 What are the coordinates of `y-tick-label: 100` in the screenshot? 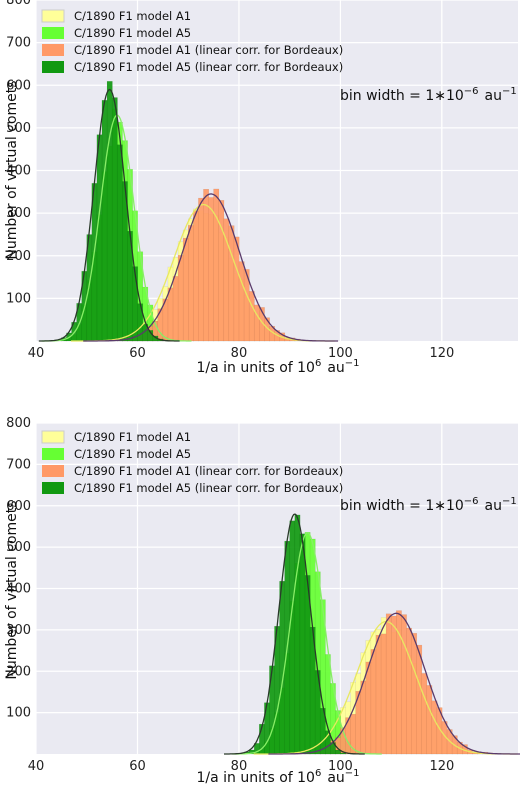 It's located at (18, 298).